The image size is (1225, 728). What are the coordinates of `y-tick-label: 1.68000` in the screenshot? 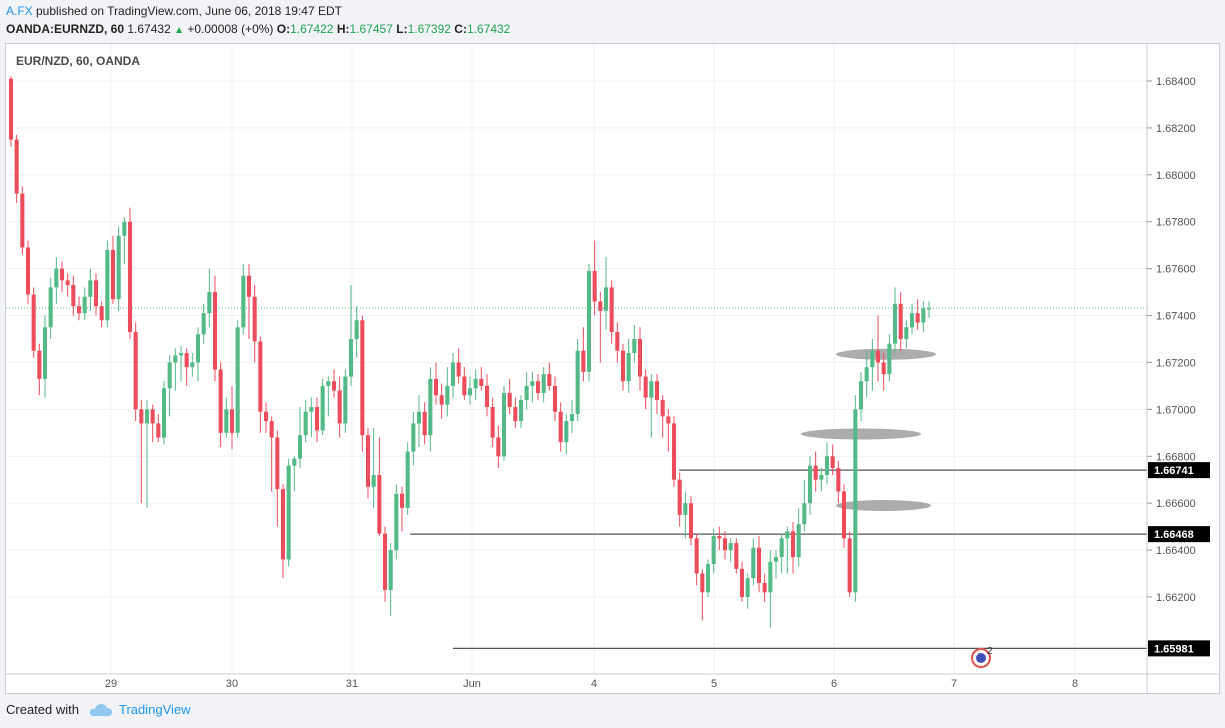 It's located at (1176, 176).